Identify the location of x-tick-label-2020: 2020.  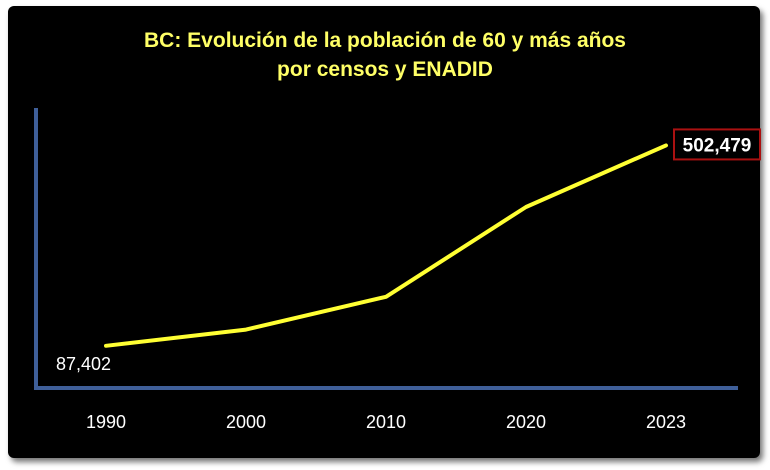
(526, 422).